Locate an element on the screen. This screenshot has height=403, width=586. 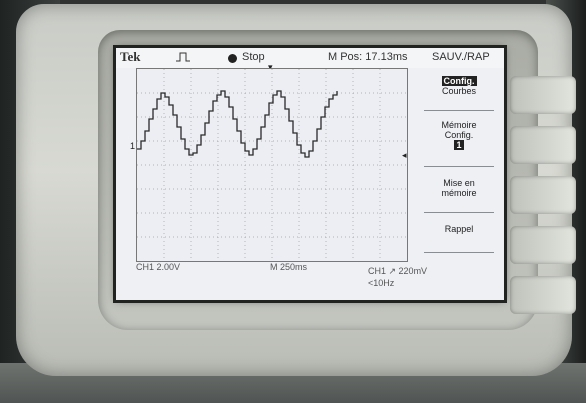
memory-slot-value: 1 is located at coordinates (459, 145).